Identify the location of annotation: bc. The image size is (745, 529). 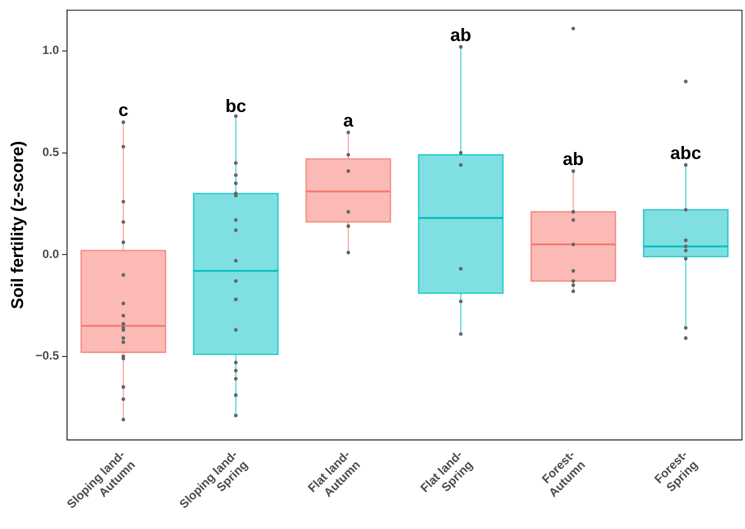
(235, 106).